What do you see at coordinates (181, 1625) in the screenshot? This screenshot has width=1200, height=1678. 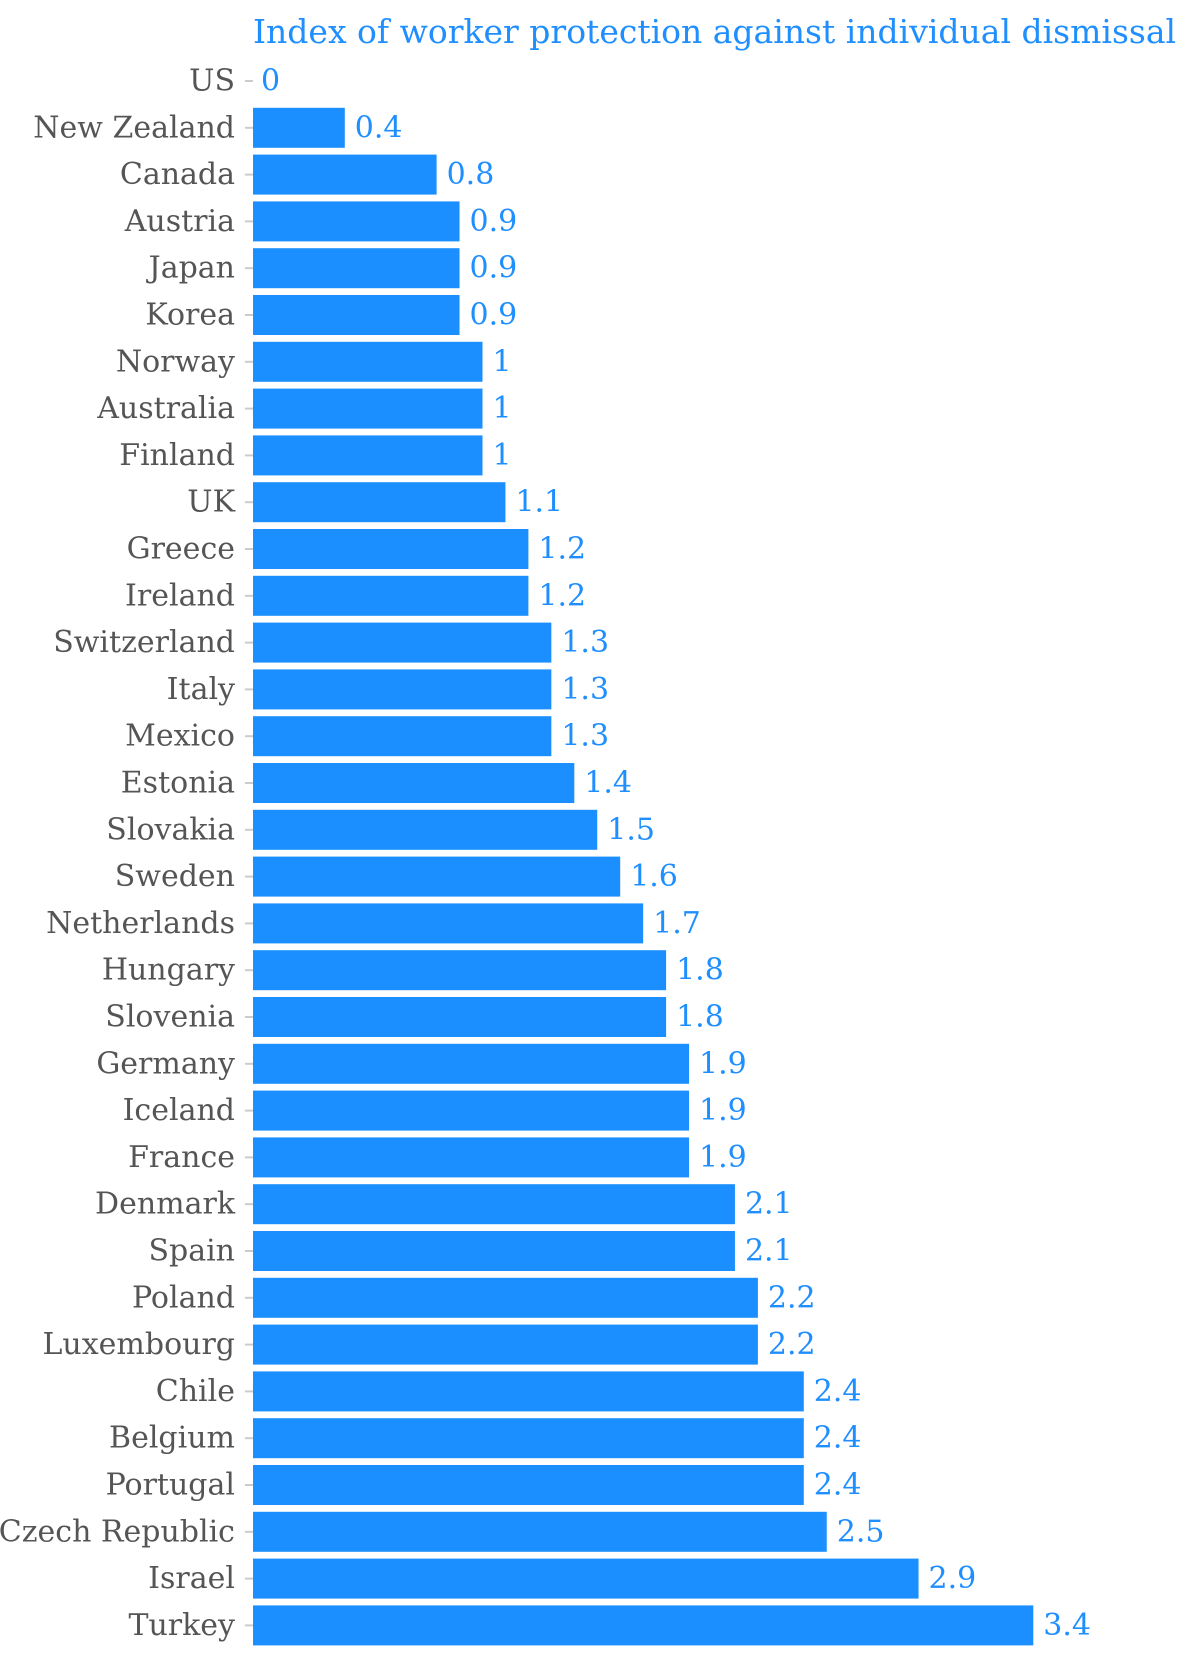 I see `category-label: Turkey` at bounding box center [181, 1625].